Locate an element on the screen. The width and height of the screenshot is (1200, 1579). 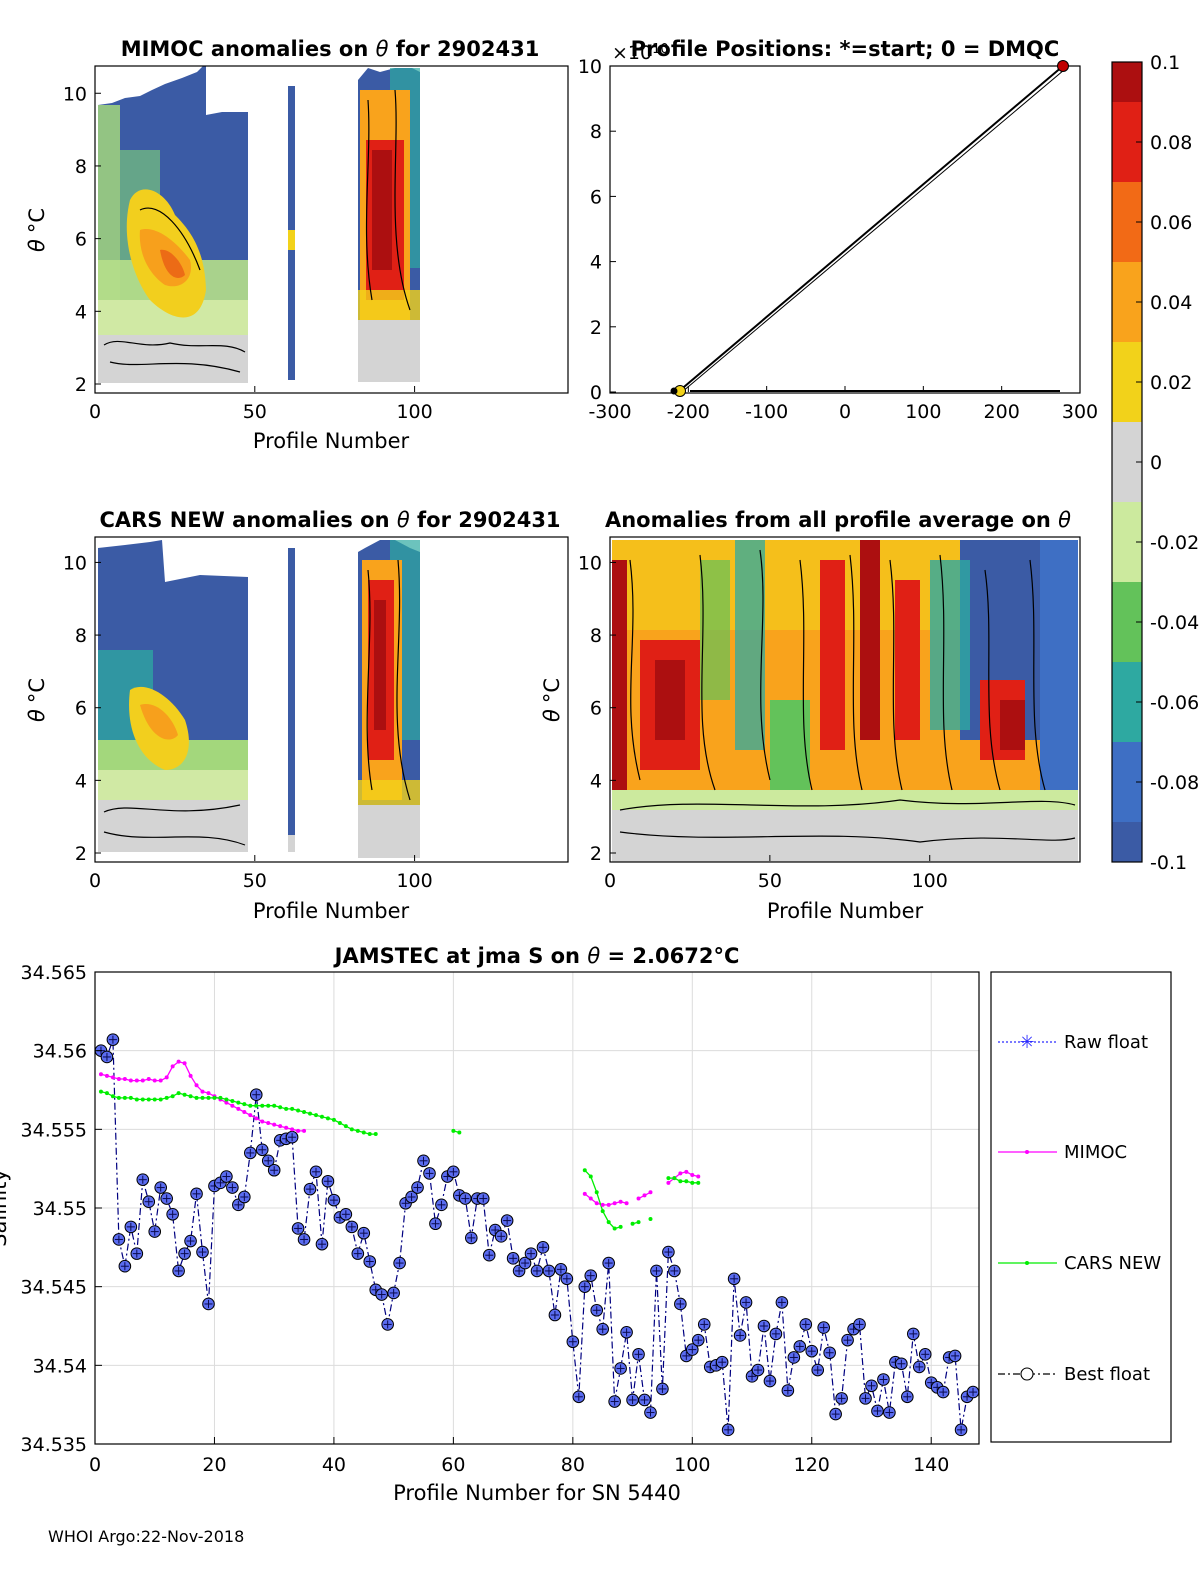
x-tick-label: -200 is located at coordinates (688, 412).